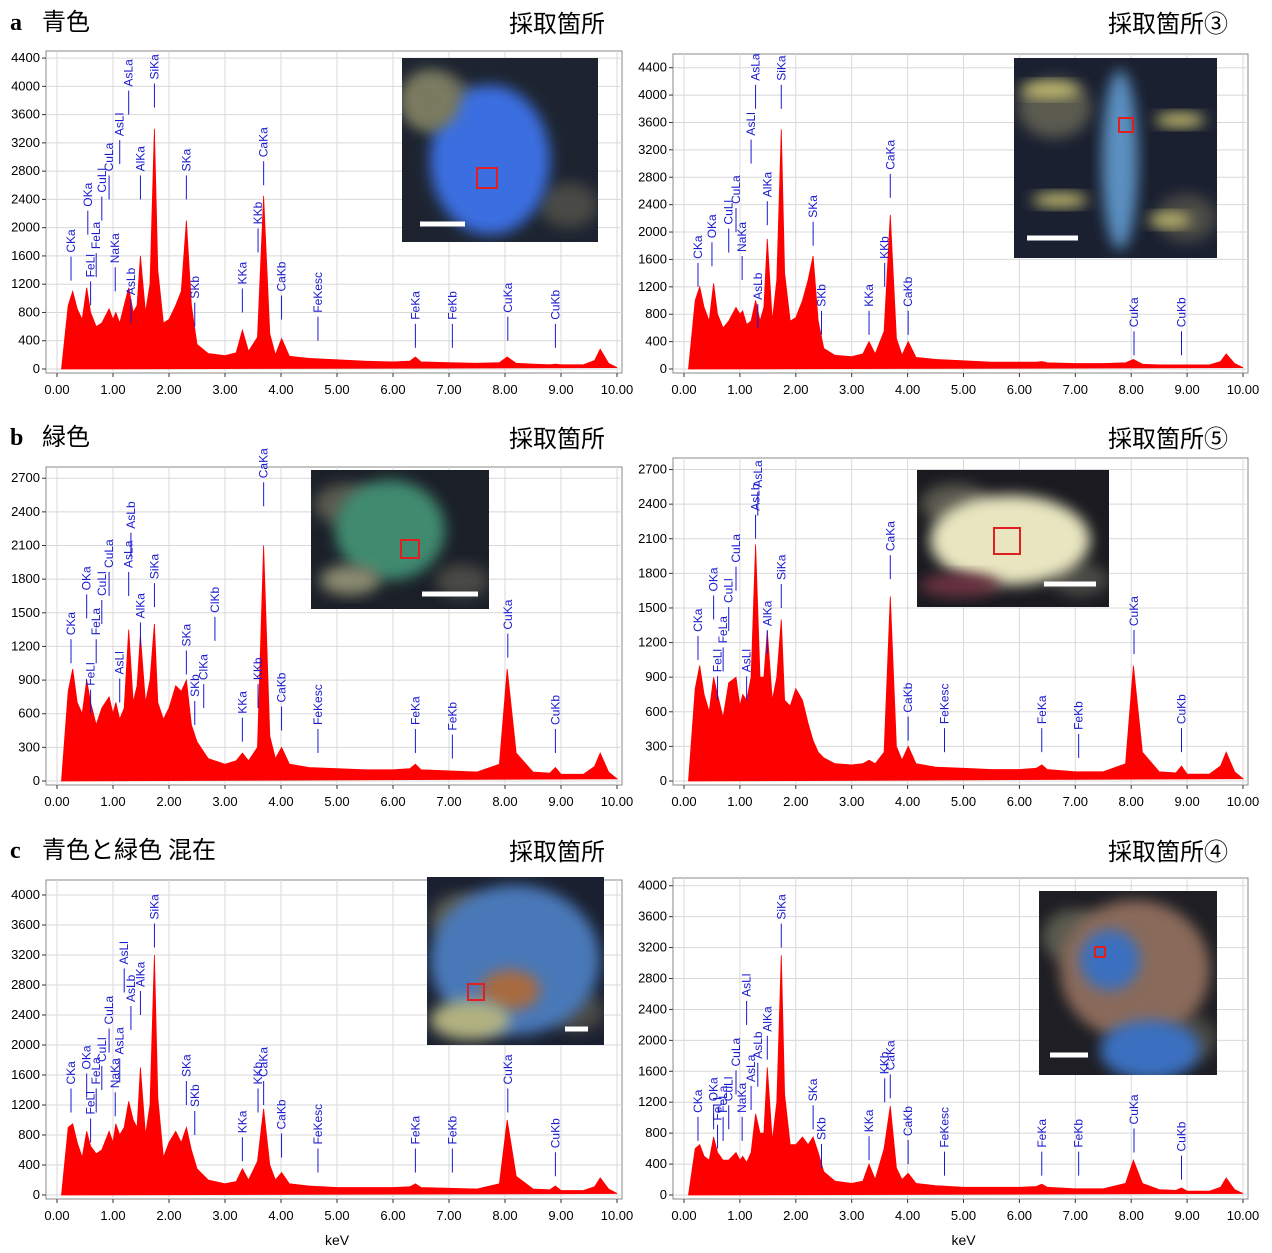 This screenshot has height=1253, width=1272. Describe the element at coordinates (112, 389) in the screenshot. I see `x-tick-label: 1.00` at that location.